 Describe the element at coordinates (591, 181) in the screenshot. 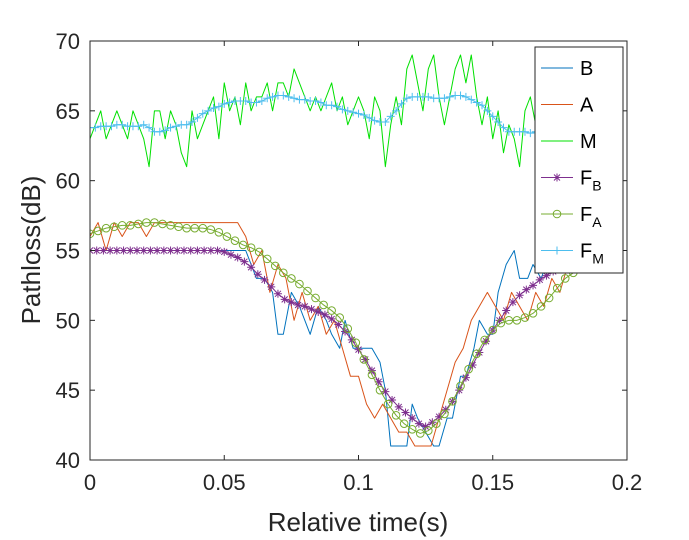

I see `legend-label-f-b: FB` at that location.